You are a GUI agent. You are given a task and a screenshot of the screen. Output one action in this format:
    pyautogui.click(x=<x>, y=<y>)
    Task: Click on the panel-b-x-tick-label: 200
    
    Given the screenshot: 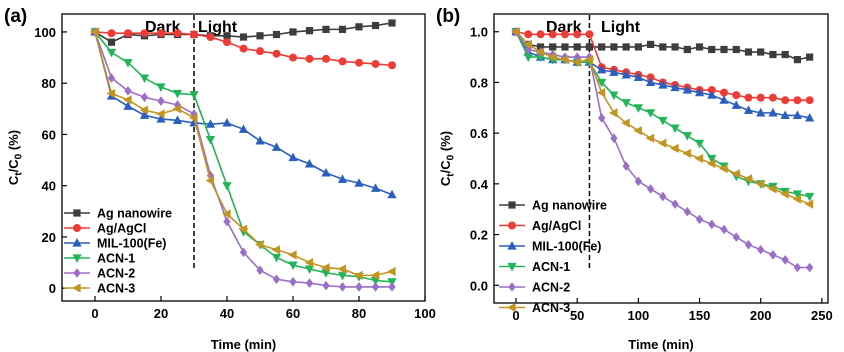 What is the action you would take?
    pyautogui.click(x=761, y=315)
    